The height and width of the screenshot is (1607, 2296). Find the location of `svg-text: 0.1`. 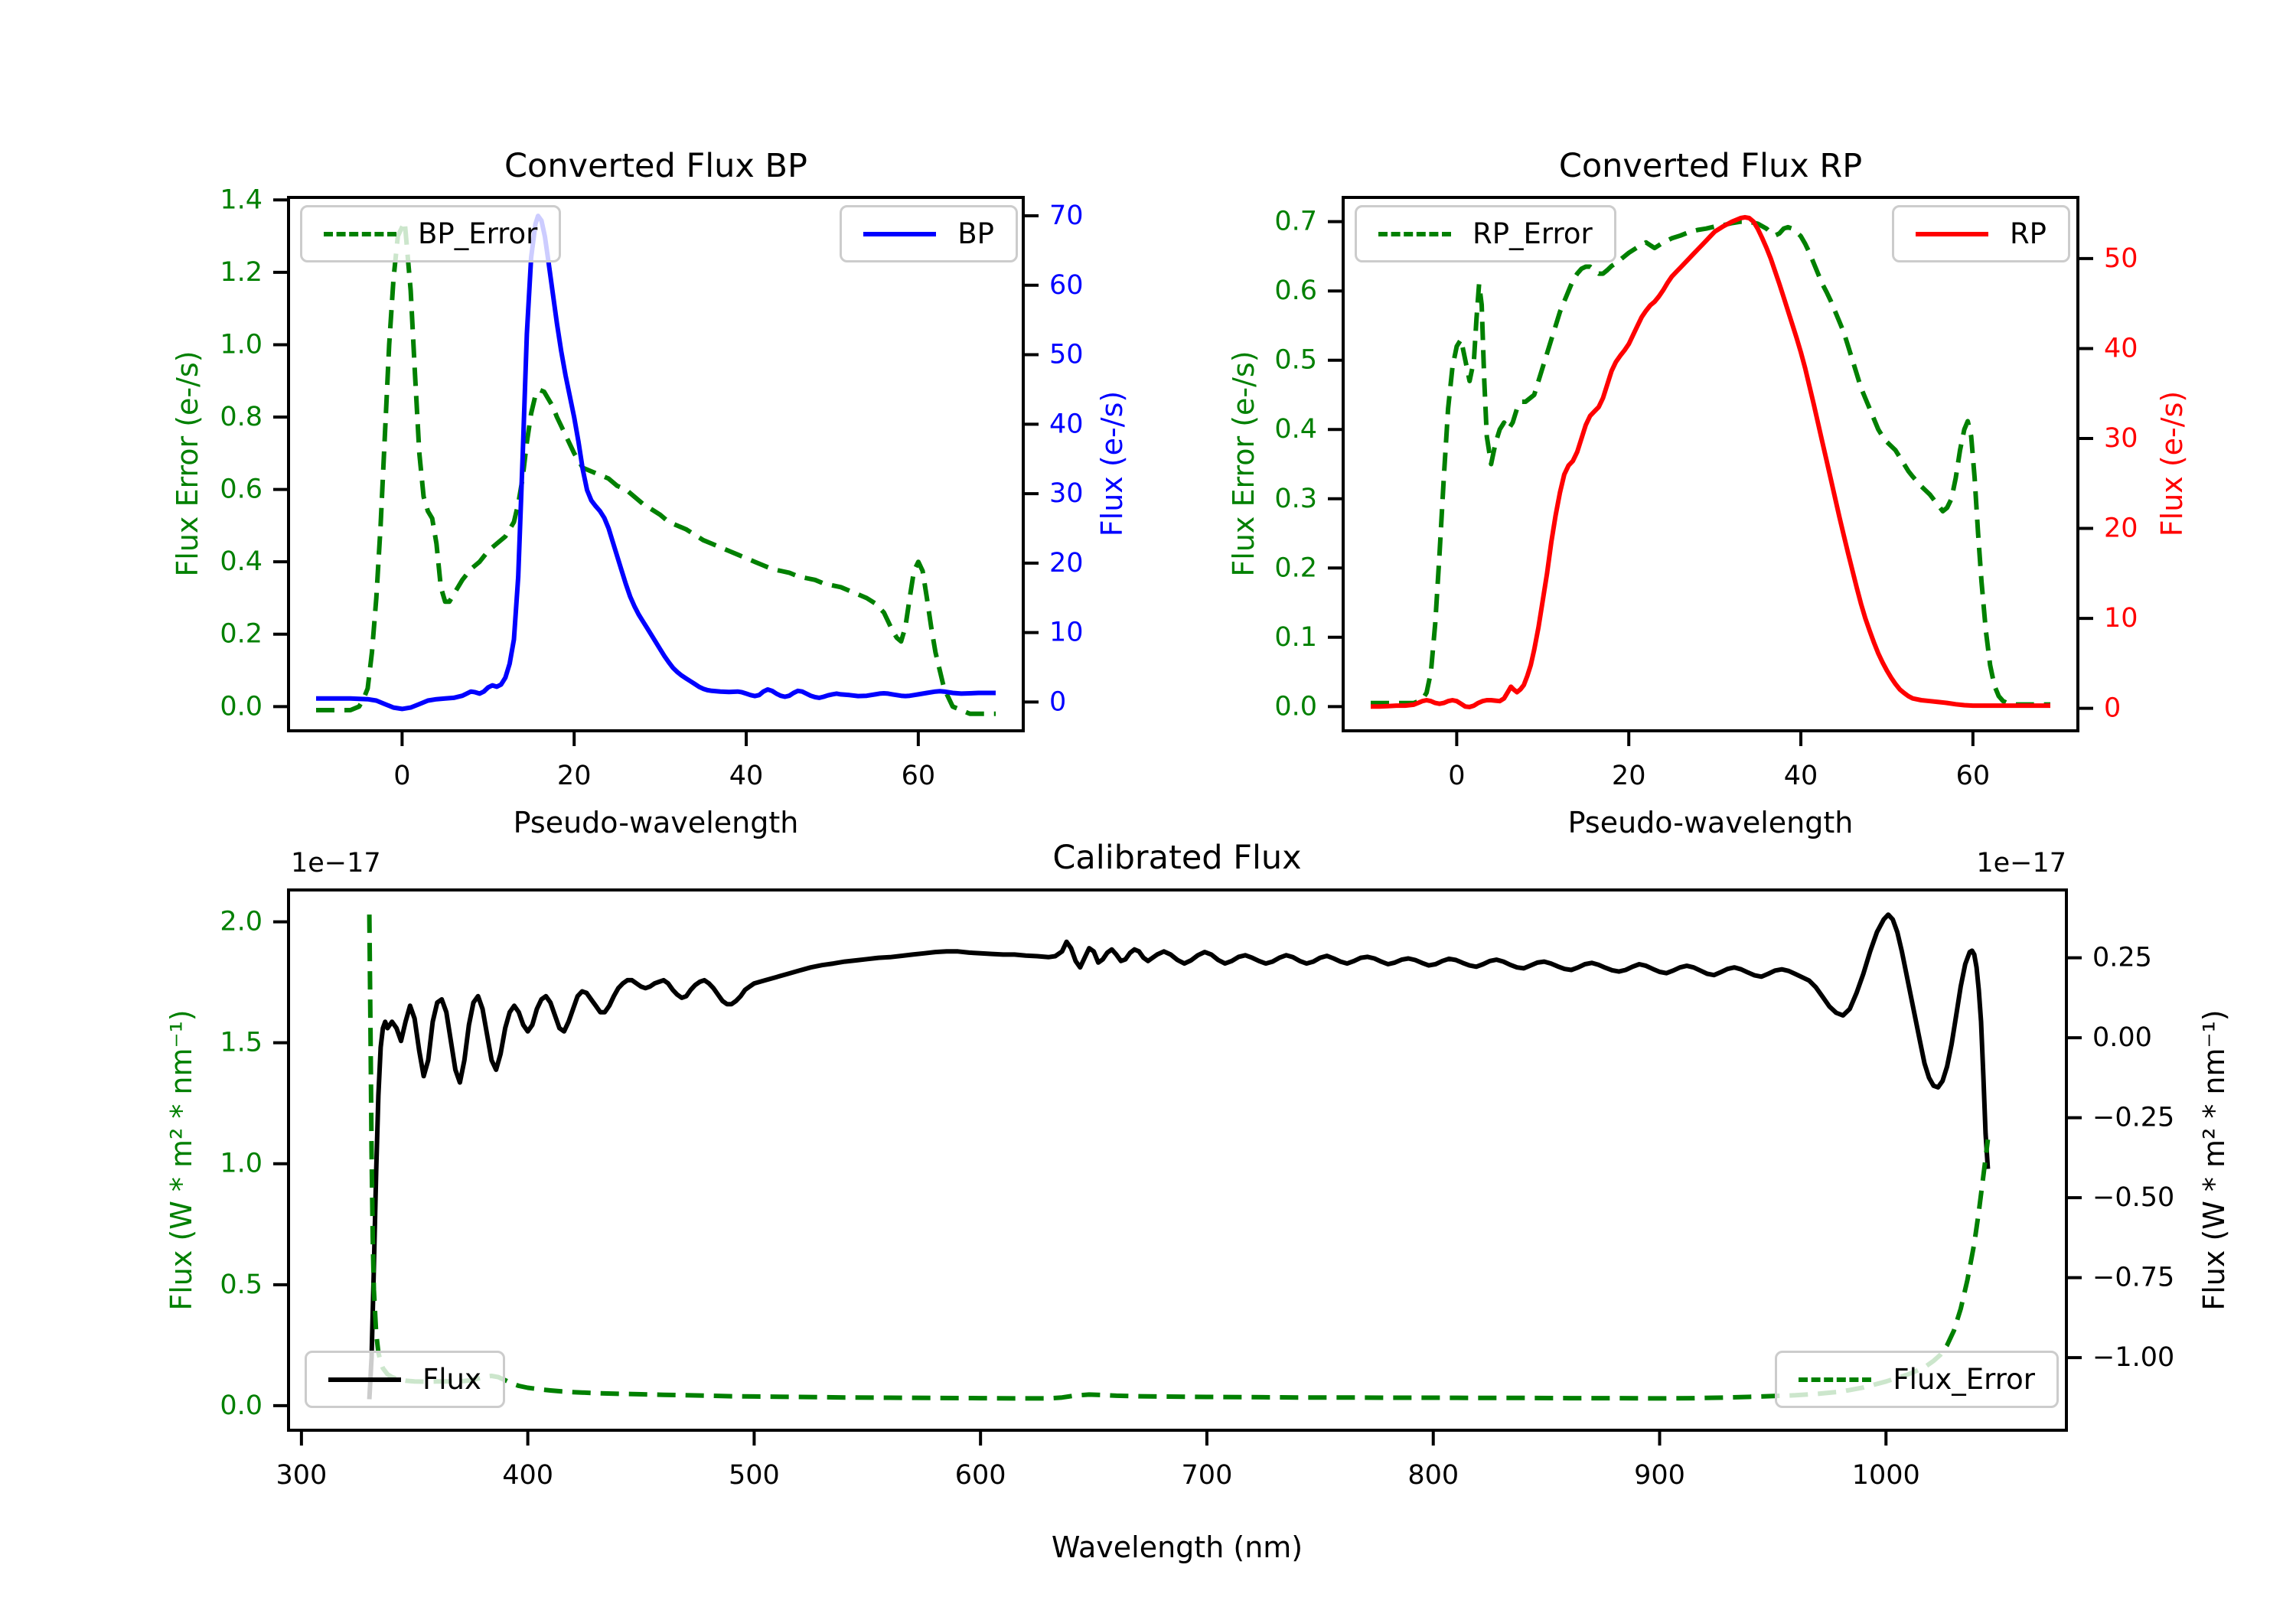

svg-text: 0.1 is located at coordinates (1295, 637).